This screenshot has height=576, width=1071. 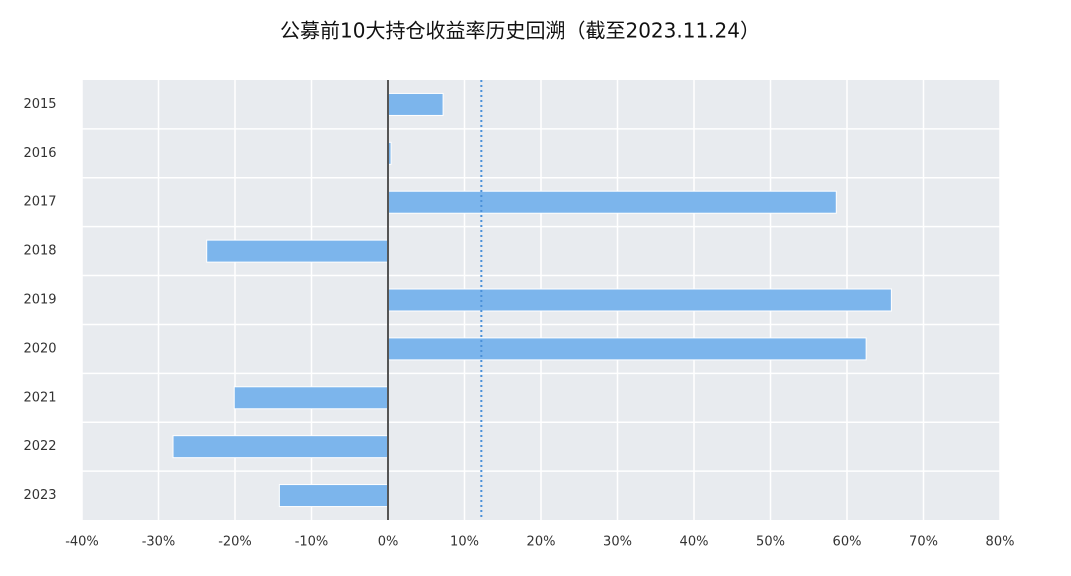 I want to click on chart-title: 公募前10大持仓收益率历史回溯（截至2023.11.24）, so click(x=520, y=31).